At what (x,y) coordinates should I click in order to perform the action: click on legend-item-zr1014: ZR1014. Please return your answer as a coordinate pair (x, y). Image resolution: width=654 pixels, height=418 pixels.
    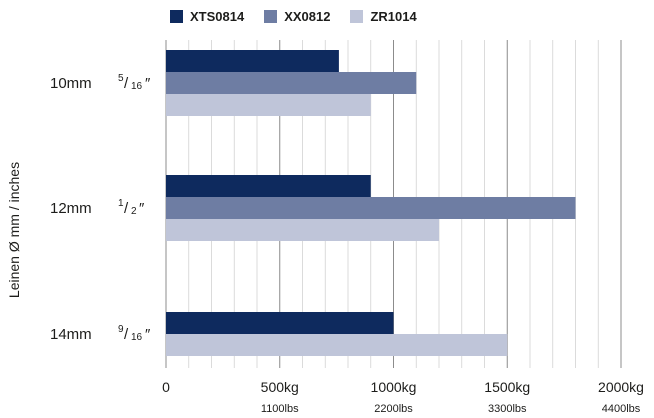
    Looking at the image, I should click on (383, 16).